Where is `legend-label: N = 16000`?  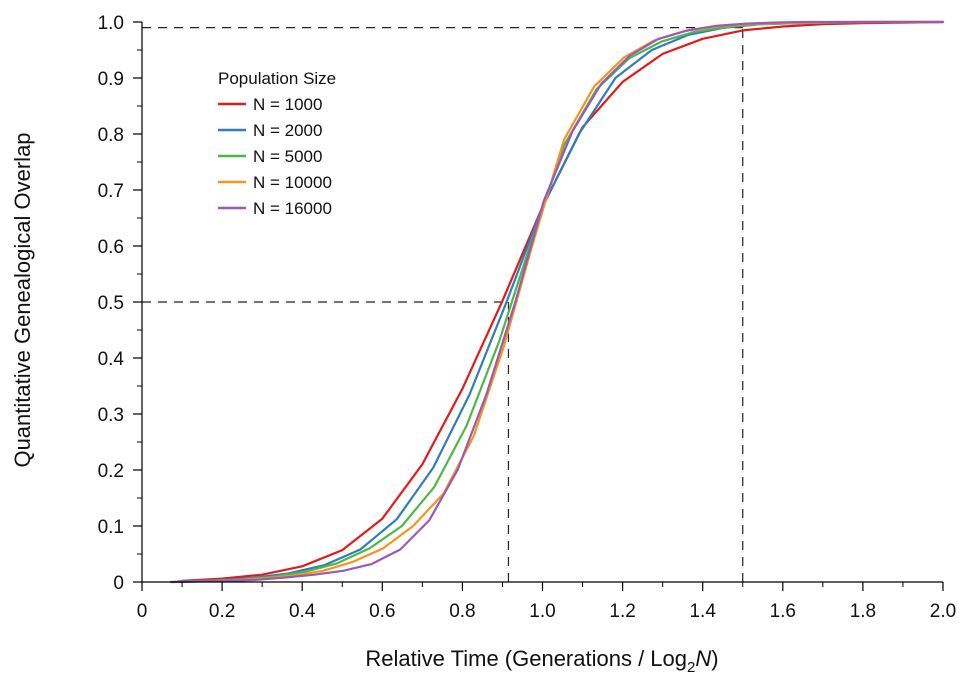
legend-label: N = 16000 is located at coordinates (292, 208).